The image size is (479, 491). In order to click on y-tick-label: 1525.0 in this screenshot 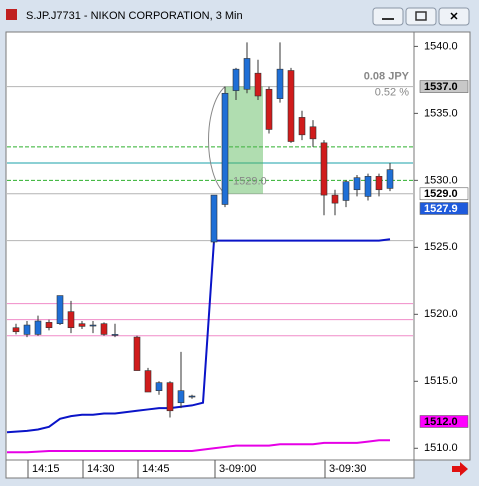, I will do `click(441, 247)`.